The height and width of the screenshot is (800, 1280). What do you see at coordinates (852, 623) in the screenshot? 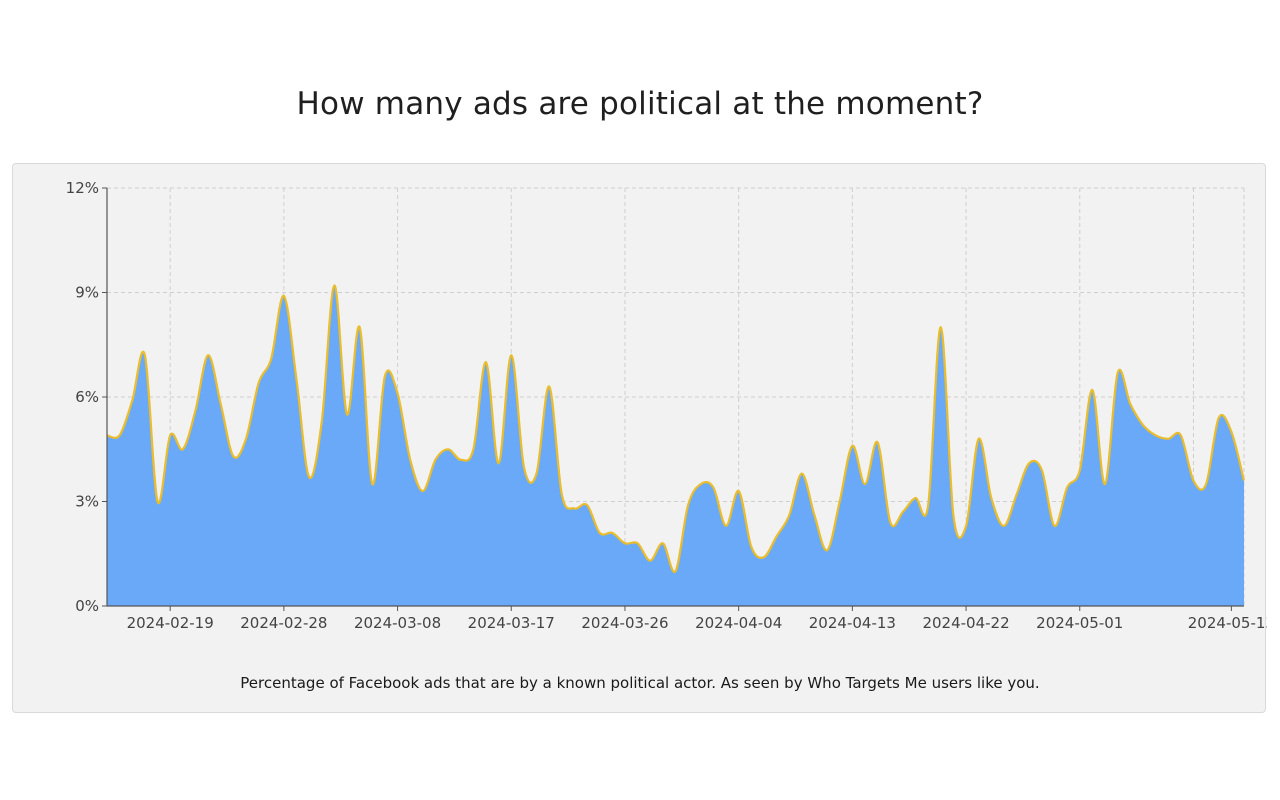
I see `x-tick-label: 2024-04-13` at bounding box center [852, 623].